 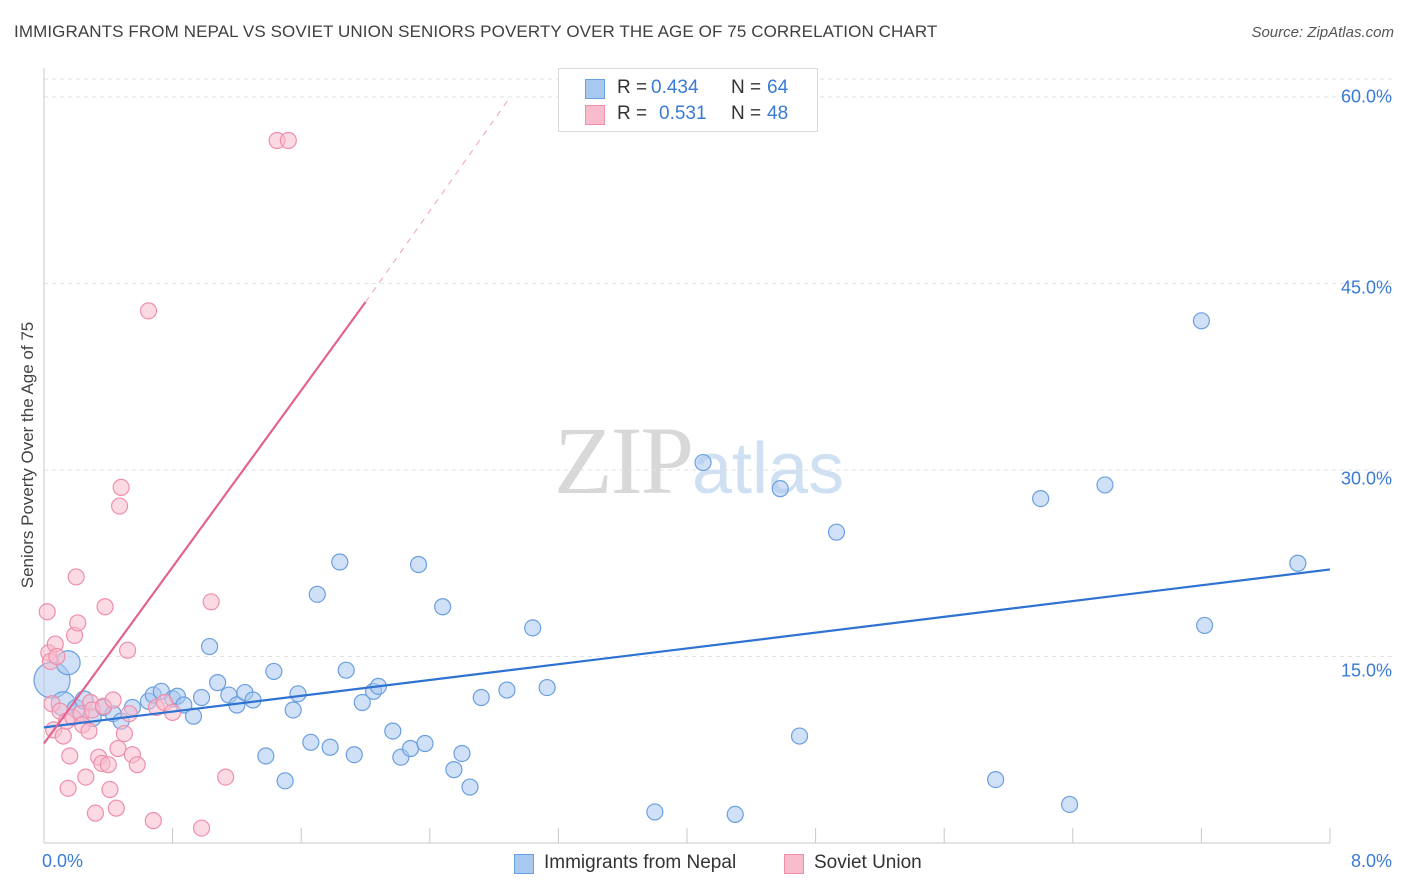 I want to click on y-tick-label-30: 30.0%, so click(x=1366, y=478).